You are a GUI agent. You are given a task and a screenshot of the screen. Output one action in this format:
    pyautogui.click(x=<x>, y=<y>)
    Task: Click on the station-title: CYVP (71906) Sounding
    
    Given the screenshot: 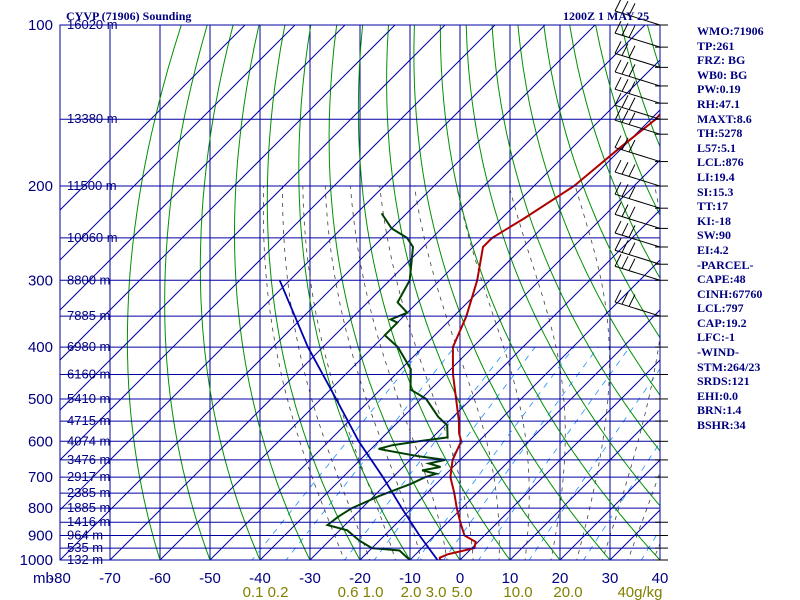 What is the action you would take?
    pyautogui.click(x=129, y=16)
    